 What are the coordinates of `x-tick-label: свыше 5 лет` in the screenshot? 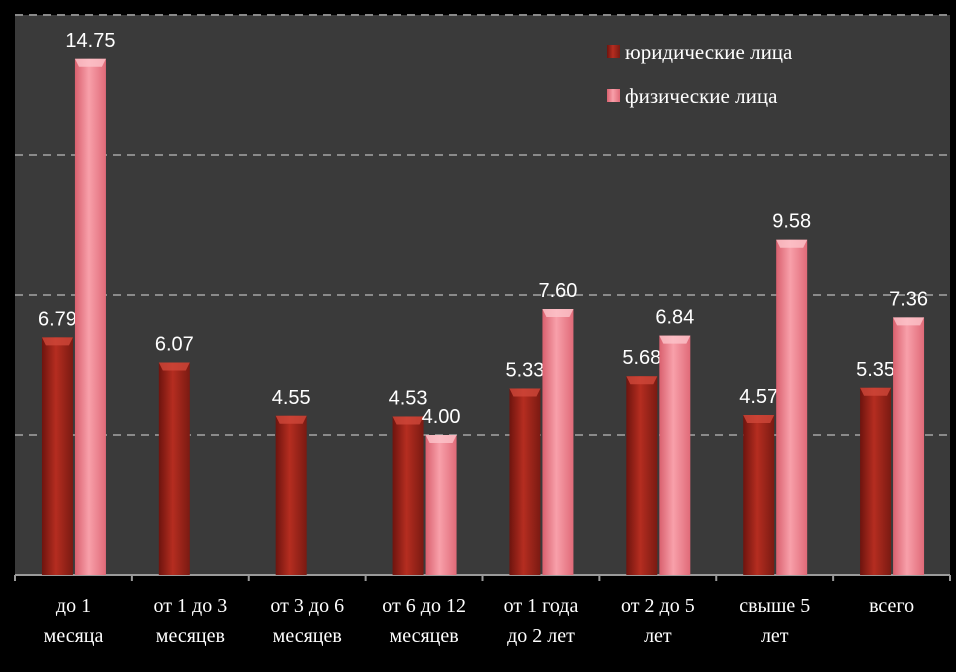 It's located at (775, 621).